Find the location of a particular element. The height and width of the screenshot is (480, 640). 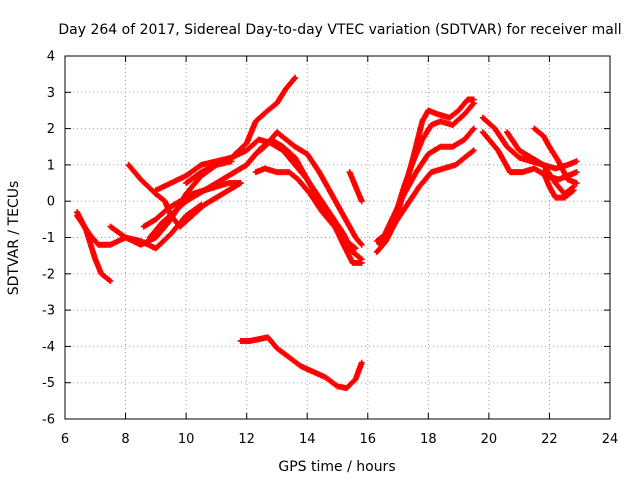

x-axis-label: GPS time / hours is located at coordinates (336, 467).